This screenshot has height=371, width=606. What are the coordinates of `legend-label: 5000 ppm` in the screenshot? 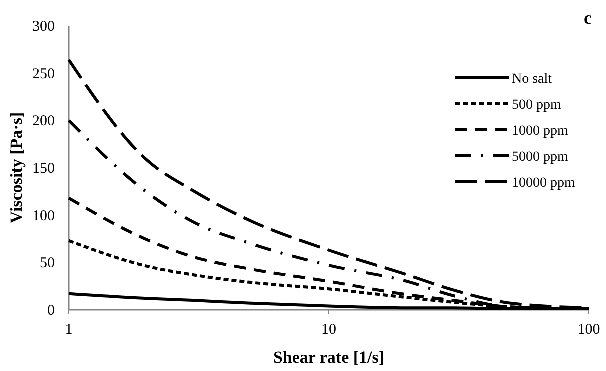 It's located at (540, 157).